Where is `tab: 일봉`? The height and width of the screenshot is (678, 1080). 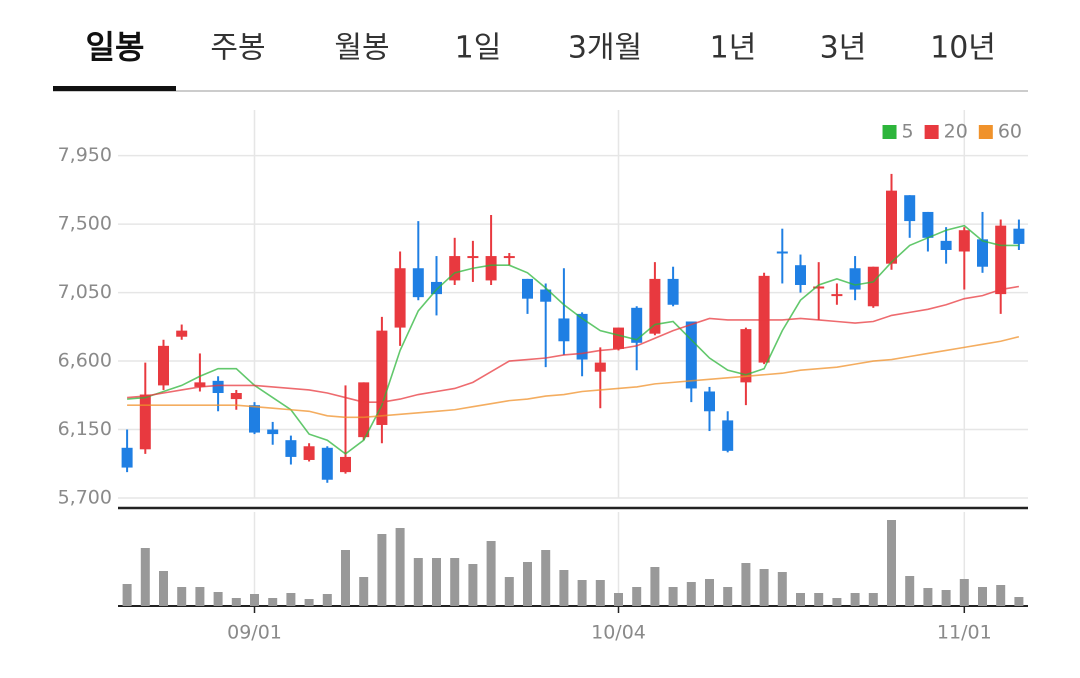
tab: 일봉 is located at coordinates (115, 47).